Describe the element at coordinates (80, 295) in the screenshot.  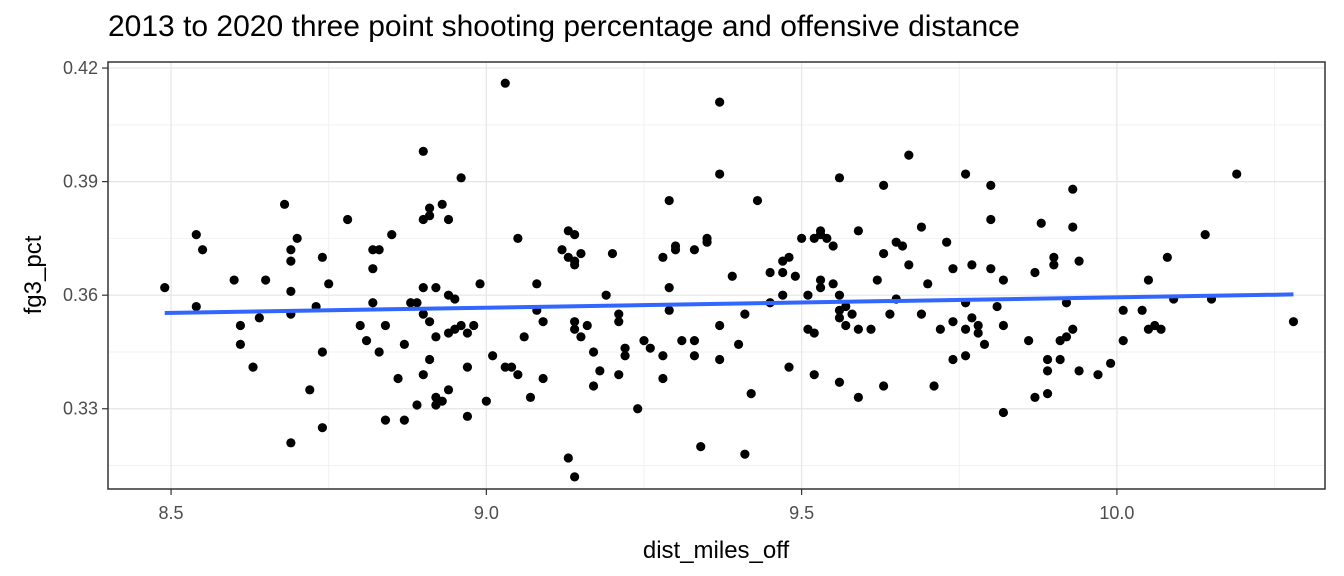
I see `y-tick-label: 0.36` at that location.